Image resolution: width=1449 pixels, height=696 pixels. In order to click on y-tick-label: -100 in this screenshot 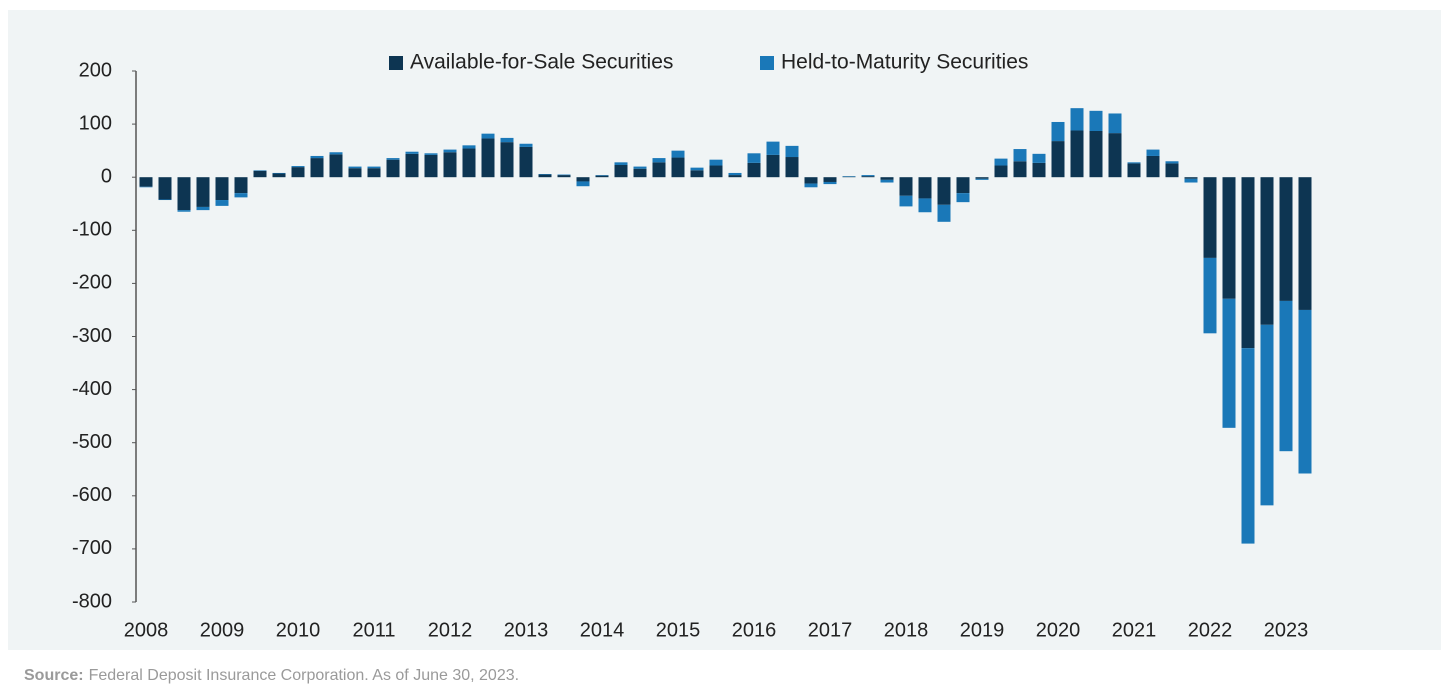, I will do `click(92, 230)`.